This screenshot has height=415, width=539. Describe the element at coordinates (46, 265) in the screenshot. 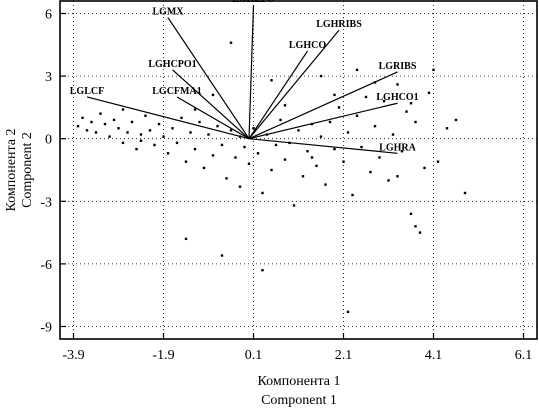

I see `y-tick-label: -6` at that location.